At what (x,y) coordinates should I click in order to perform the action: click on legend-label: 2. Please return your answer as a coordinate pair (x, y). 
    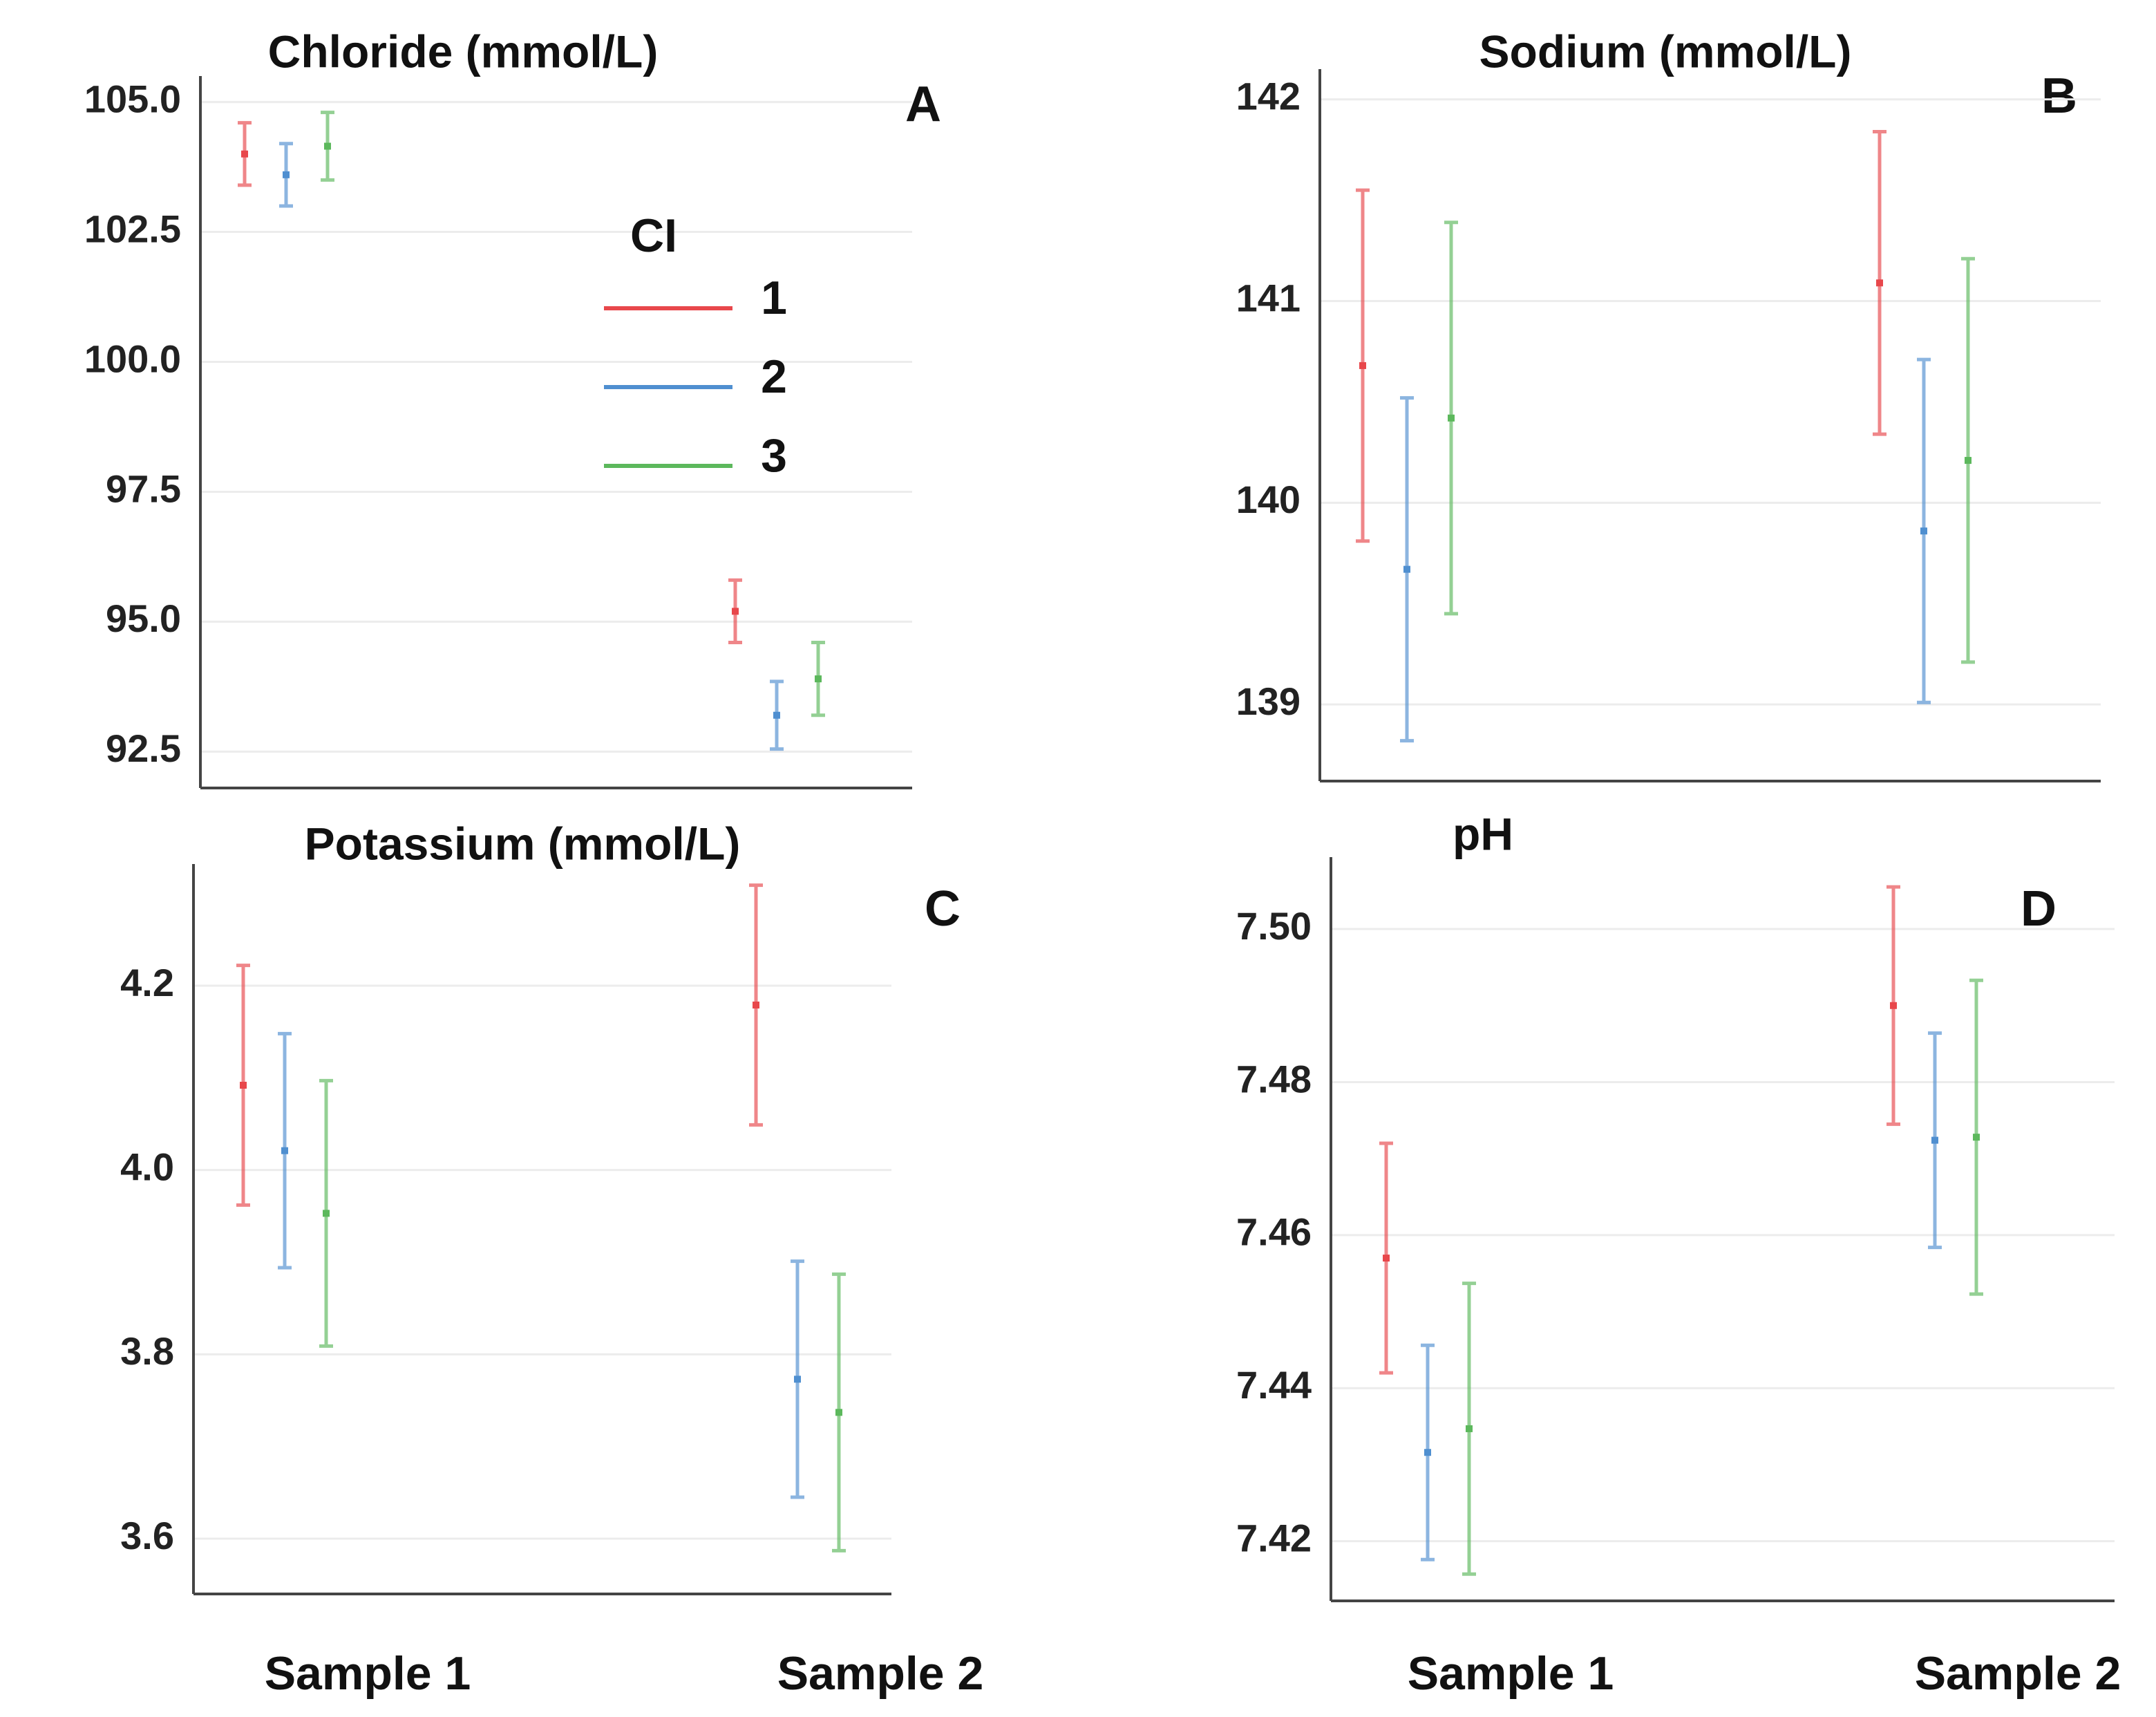
    Looking at the image, I should click on (774, 376).